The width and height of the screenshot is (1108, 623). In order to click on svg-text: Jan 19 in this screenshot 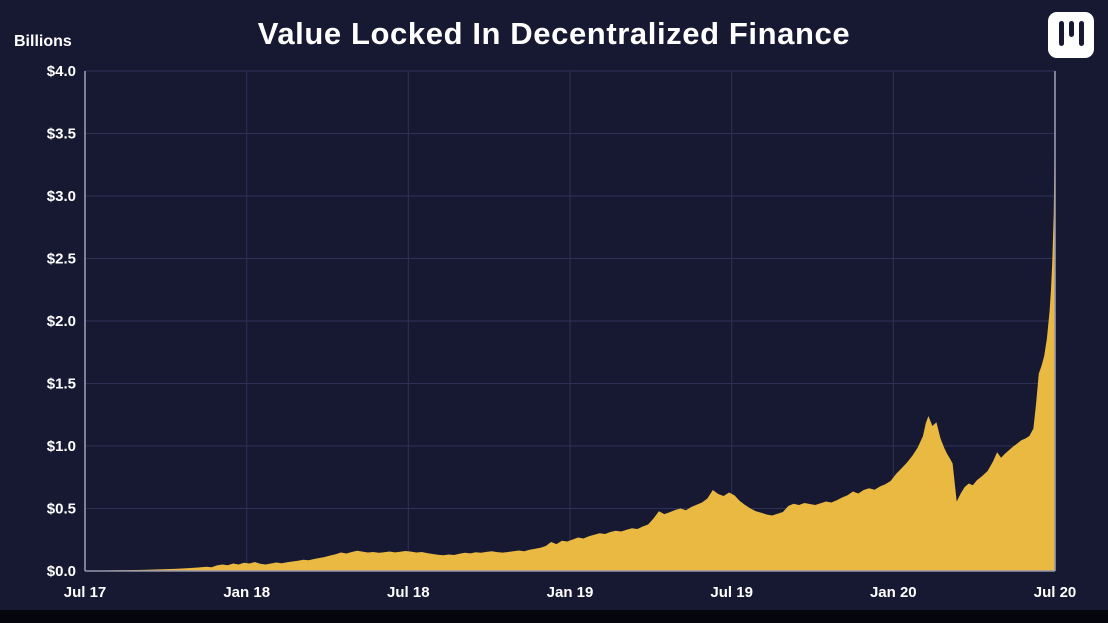, I will do `click(570, 592)`.